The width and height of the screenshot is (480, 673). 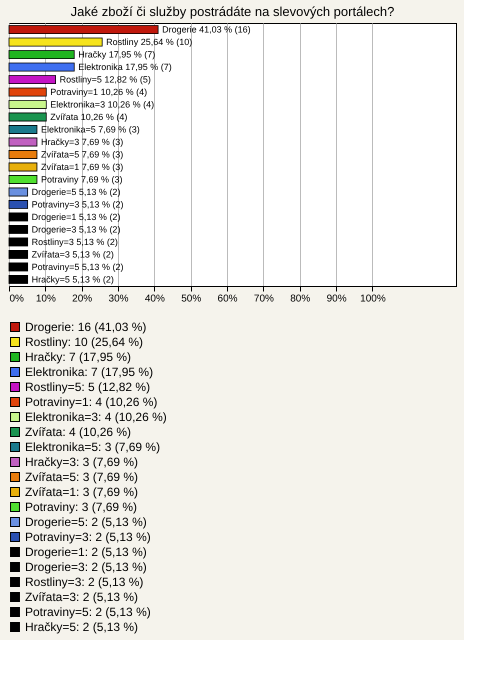 I want to click on legend-label: Zvířata: 4 (10,26 %), so click(x=78, y=432).